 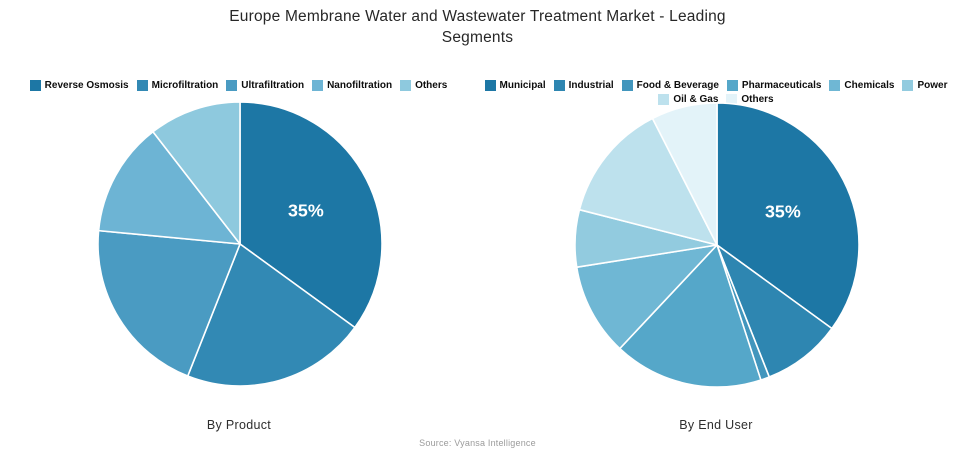 What do you see at coordinates (696, 99) in the screenshot?
I see `legend-label: Oil & Gas` at bounding box center [696, 99].